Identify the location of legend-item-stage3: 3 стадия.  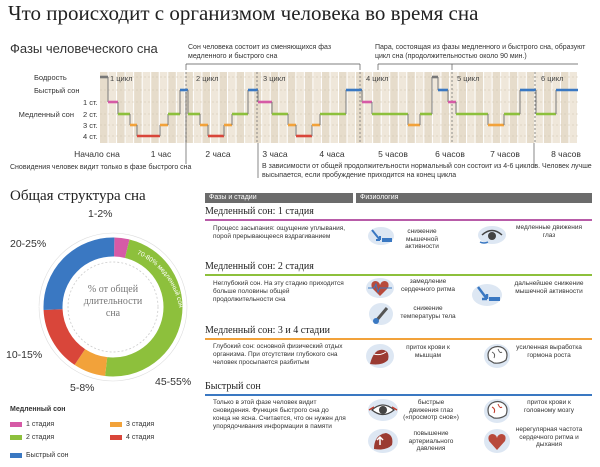
(132, 424).